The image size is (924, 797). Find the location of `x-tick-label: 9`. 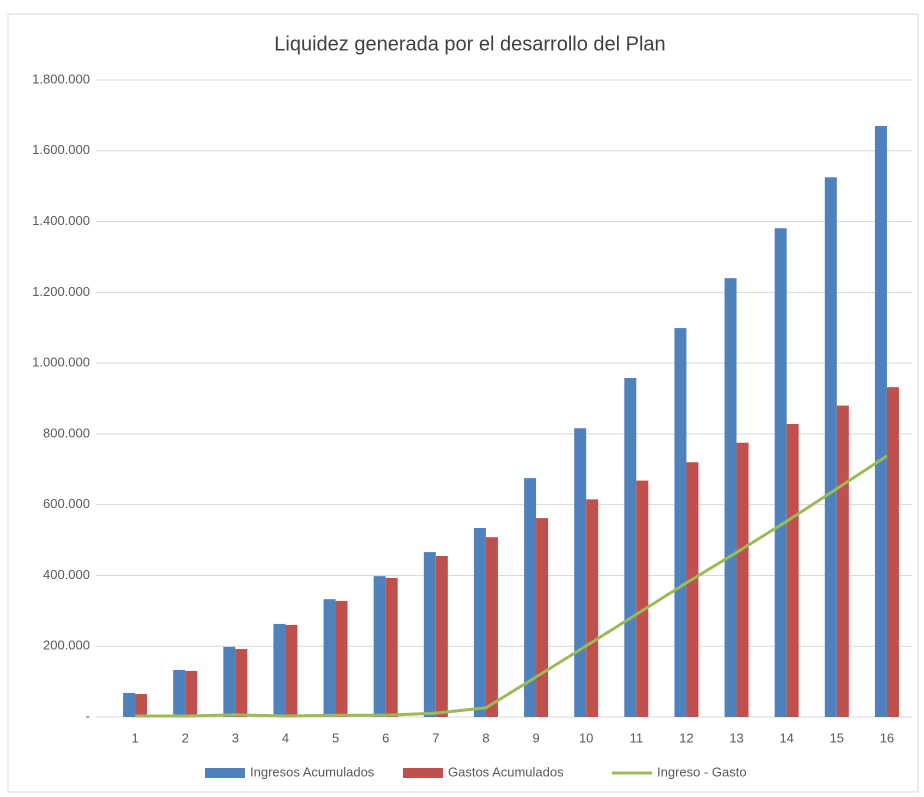

x-tick-label: 9 is located at coordinates (535, 737).